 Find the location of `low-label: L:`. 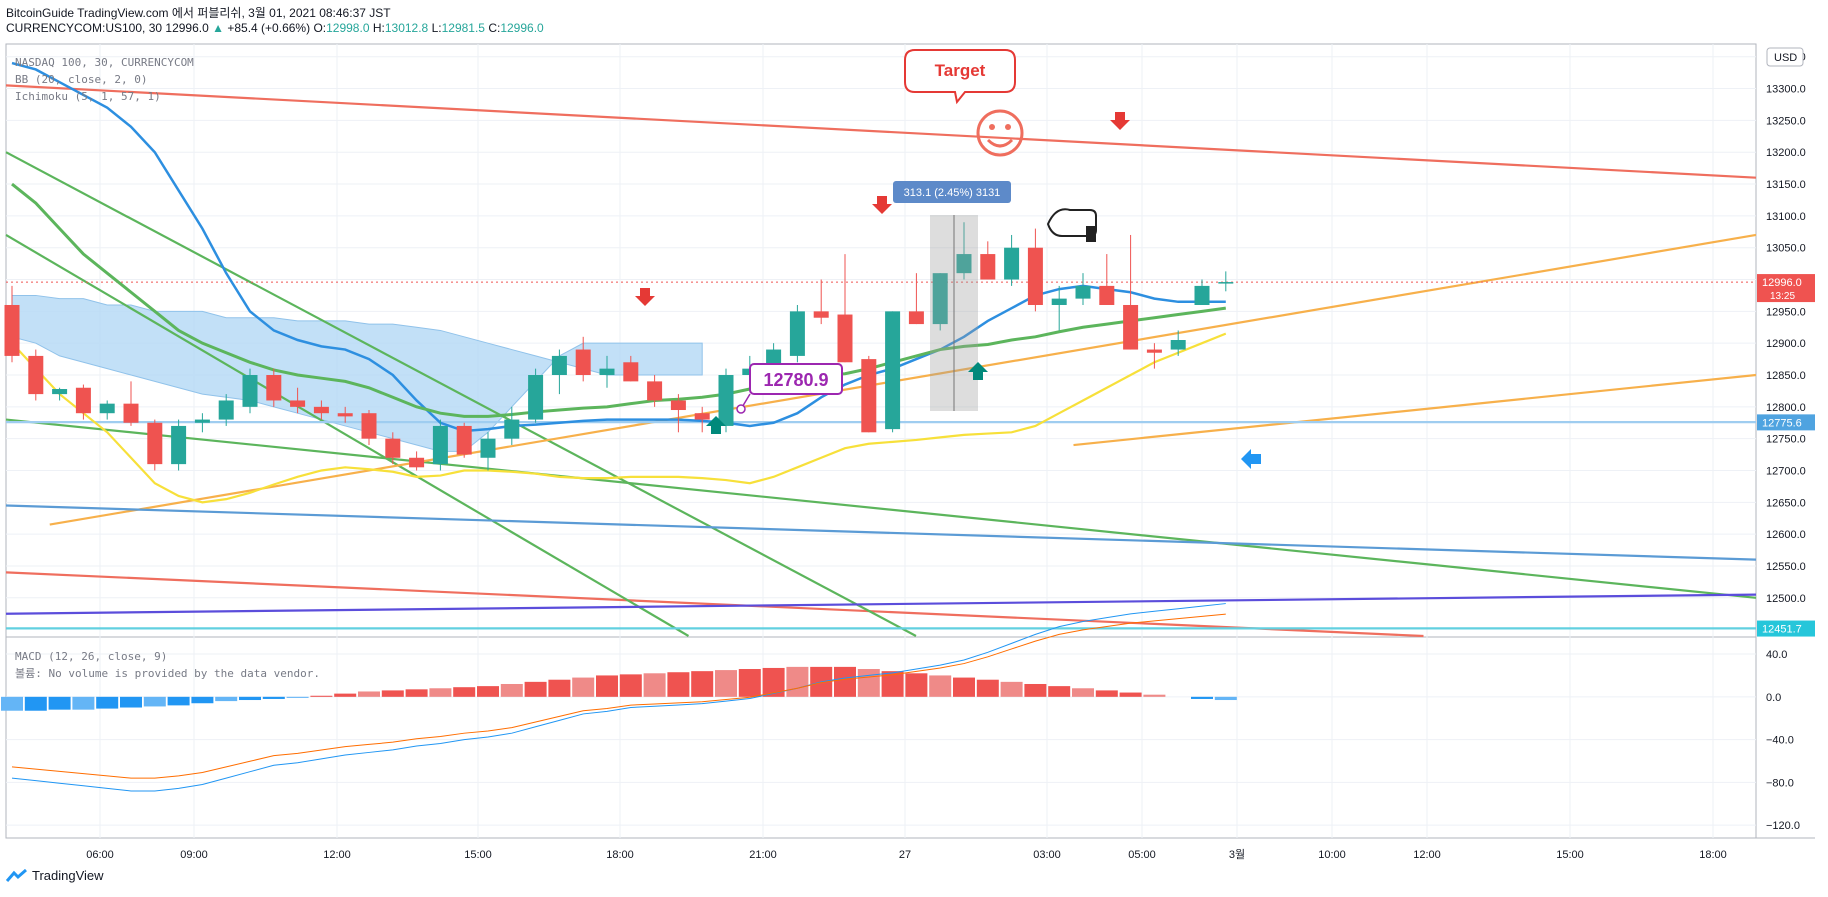

low-label: L: is located at coordinates (436, 28).